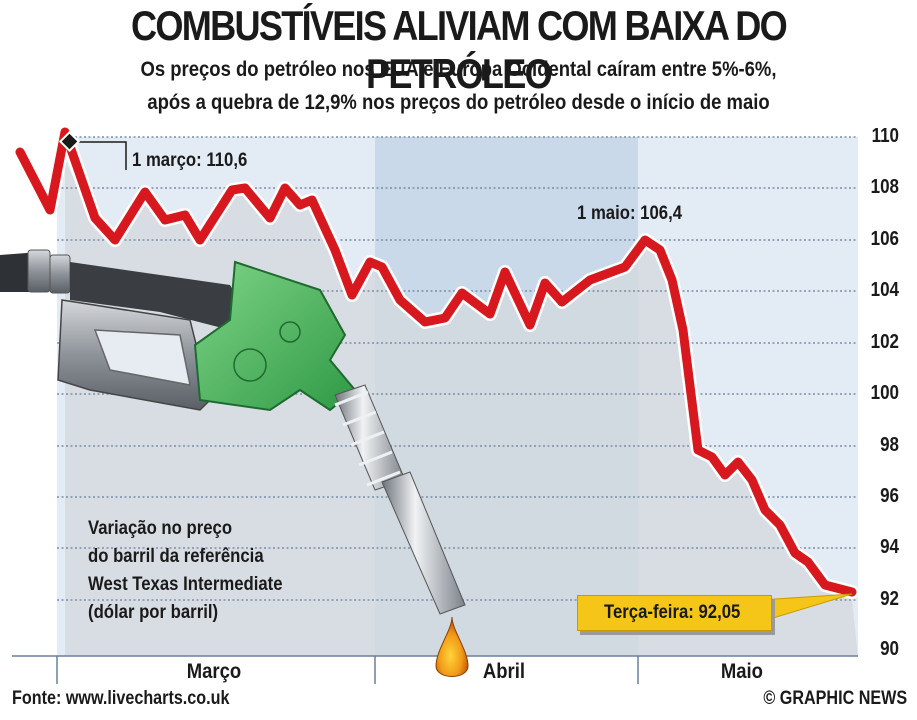 This screenshot has height=720, width=917. I want to click on source-text: Fonte: www.livecharts.co.uk, so click(121, 698).